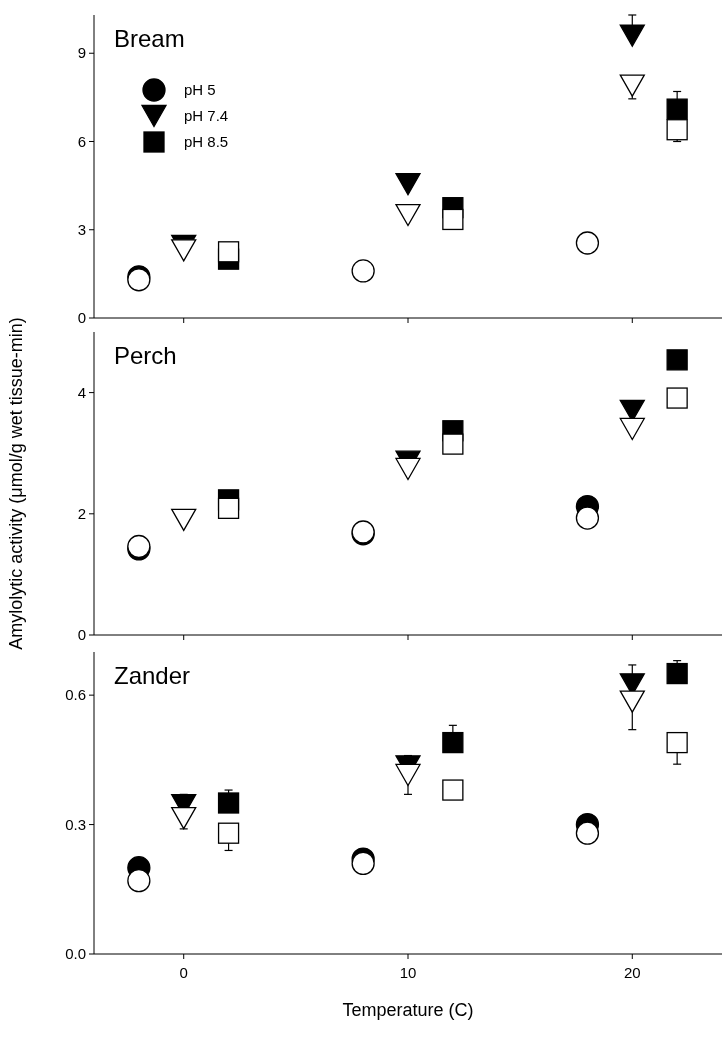 The height and width of the screenshot is (1038, 725). Describe the element at coordinates (206, 142) in the screenshot. I see `legend-label: pH 8.5` at that location.